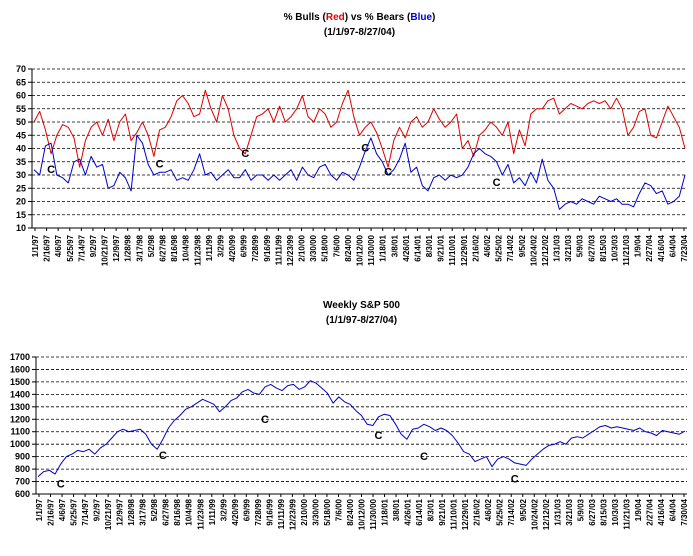 This screenshot has width=693, height=556. Describe the element at coordinates (154, 509) in the screenshot. I see `sp-x-tick-label: 5/2/98` at that location.